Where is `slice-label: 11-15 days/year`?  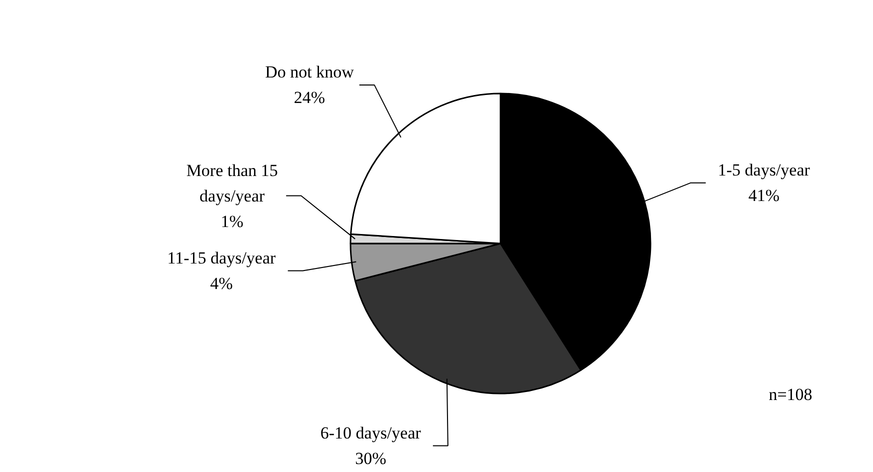 slice-label: 11-15 days/year is located at coordinates (221, 258).